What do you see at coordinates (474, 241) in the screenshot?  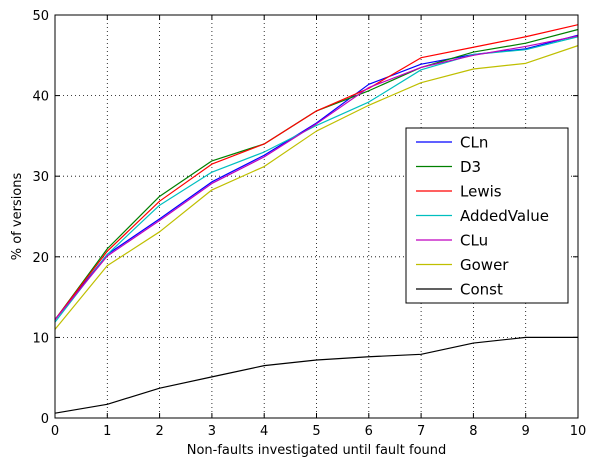 I see `legend-label-clu: CLu` at bounding box center [474, 241].